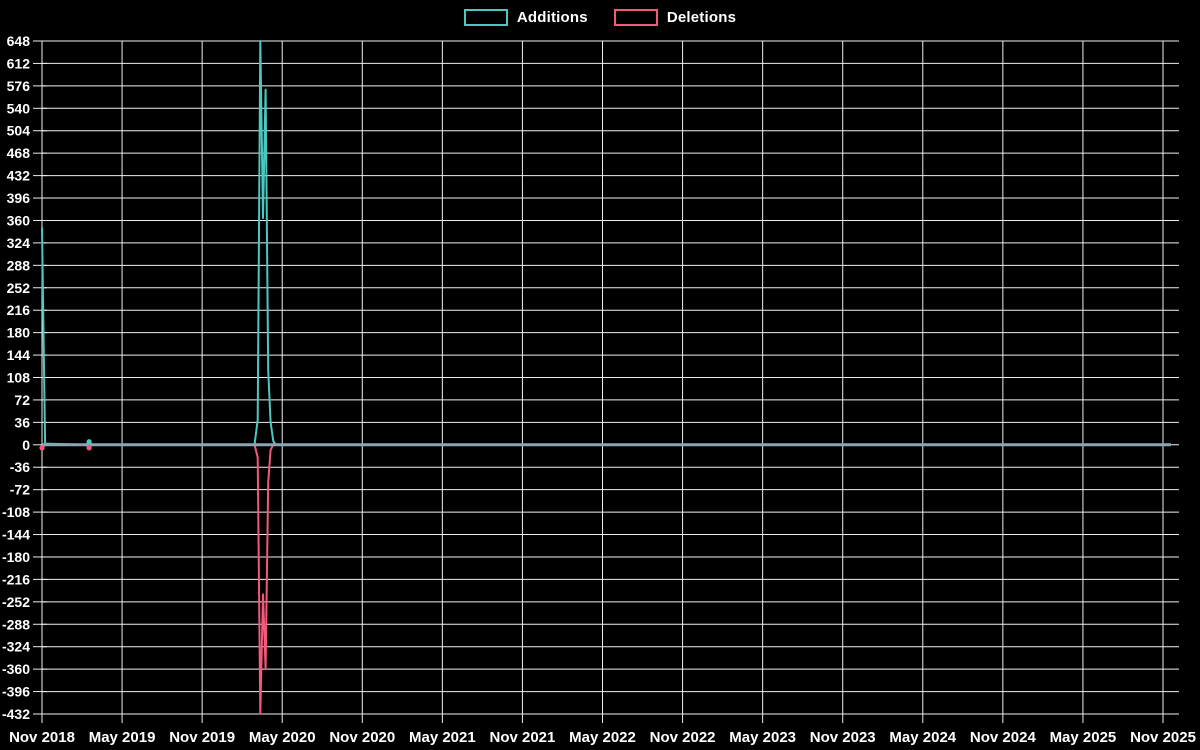 This screenshot has height=750, width=1200. Describe the element at coordinates (19, 153) in the screenshot. I see `y-tick-label: 468` at that location.